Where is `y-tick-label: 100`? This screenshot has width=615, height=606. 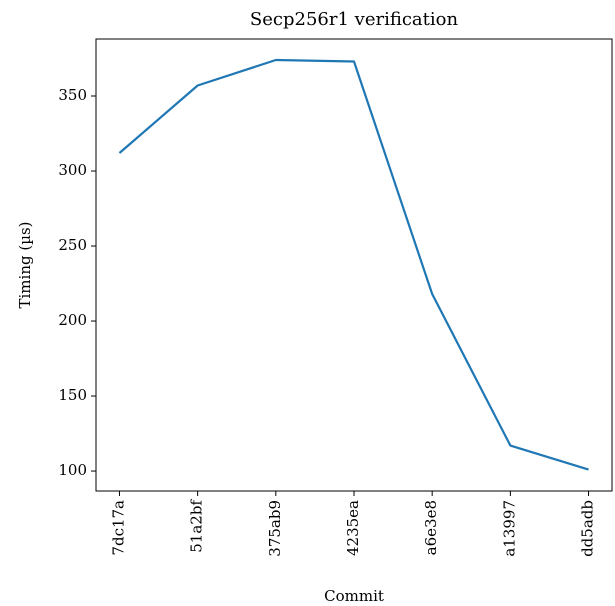
y-tick-label: 100 is located at coordinates (72, 470).